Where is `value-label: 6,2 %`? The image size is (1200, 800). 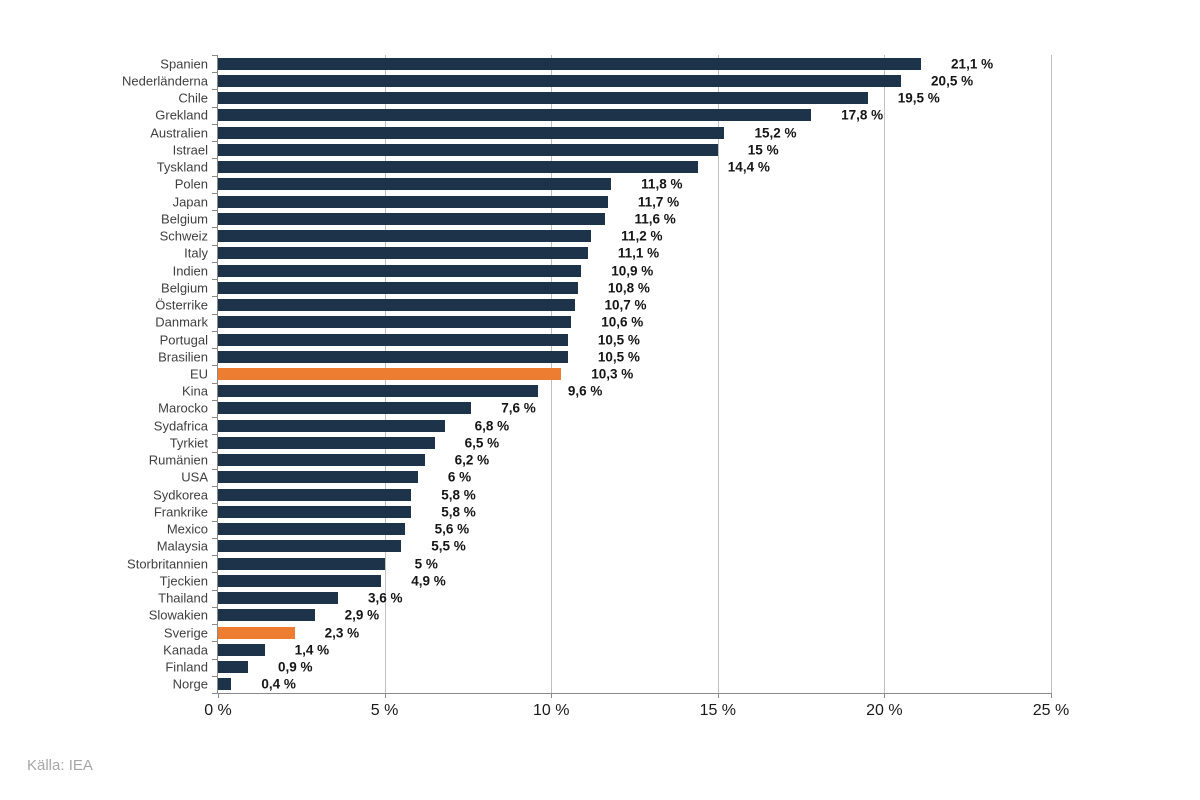
value-label: 6,2 % is located at coordinates (472, 460).